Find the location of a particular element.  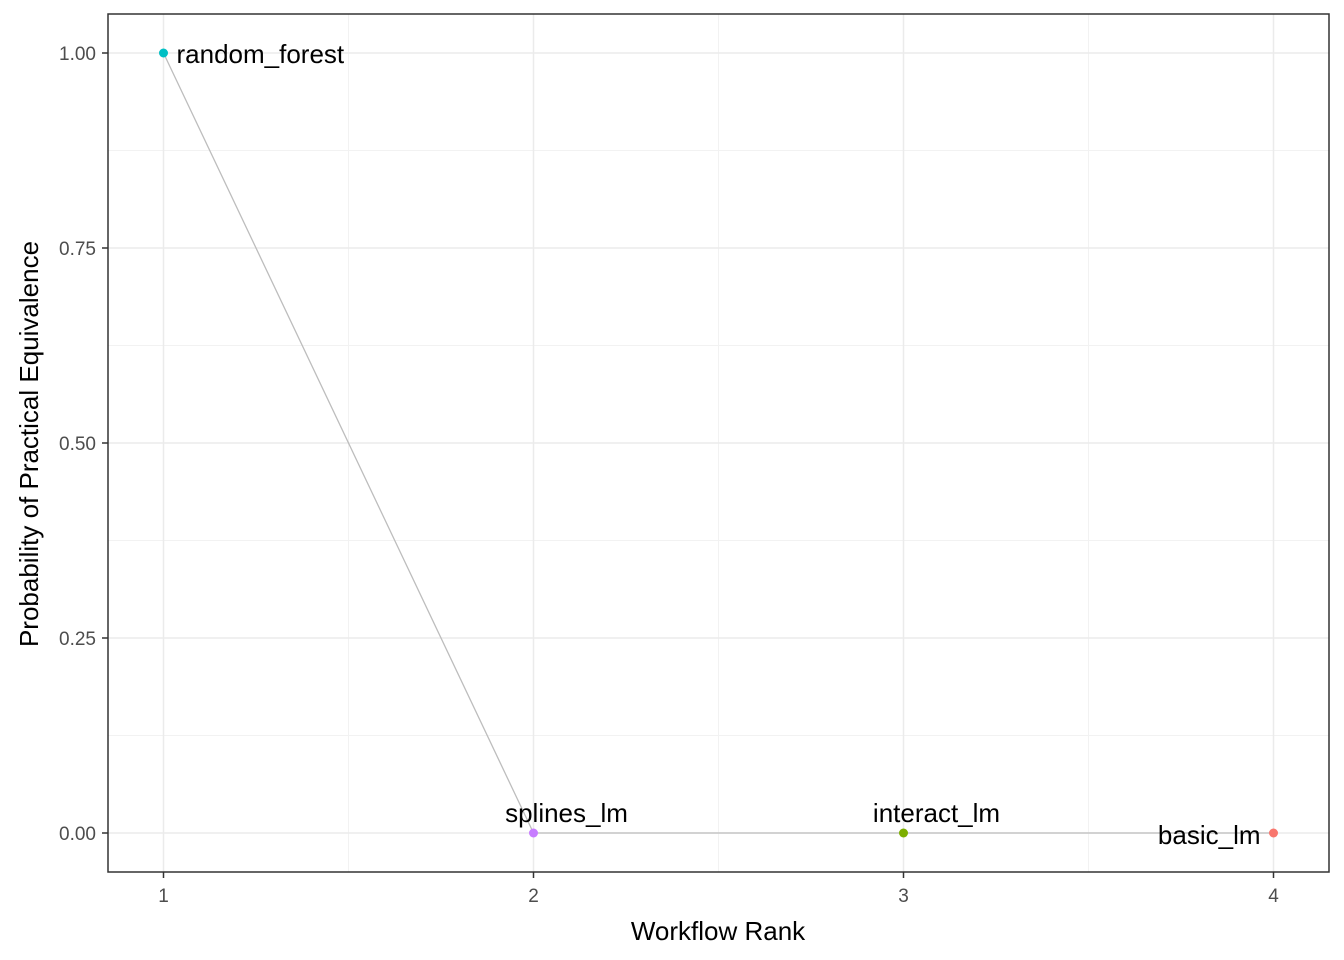

y-tick-label: 0.25 is located at coordinates (77, 639).